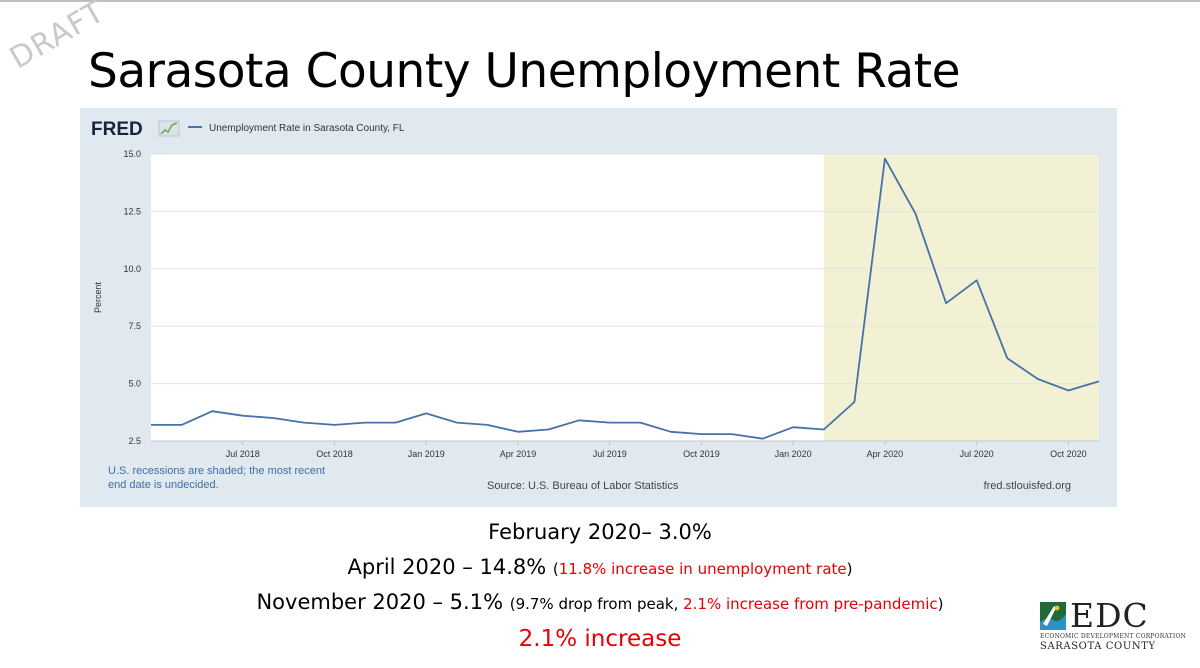  What do you see at coordinates (596, 604) in the screenshot?
I see `stat-nov-paren-open: (9.7% drop from peak,` at bounding box center [596, 604].